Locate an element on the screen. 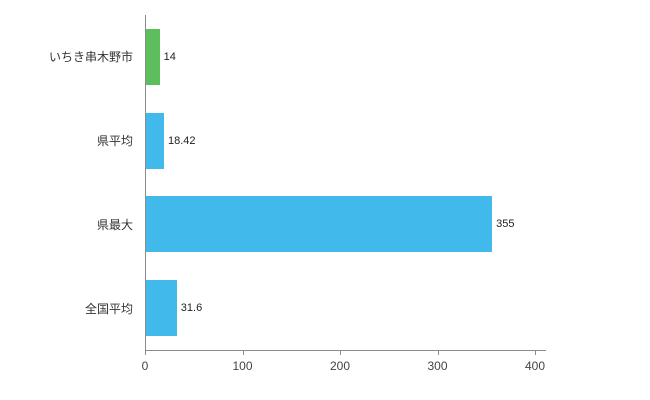 This screenshot has width=650, height=400. bar-row: 14 is located at coordinates (346, 57).